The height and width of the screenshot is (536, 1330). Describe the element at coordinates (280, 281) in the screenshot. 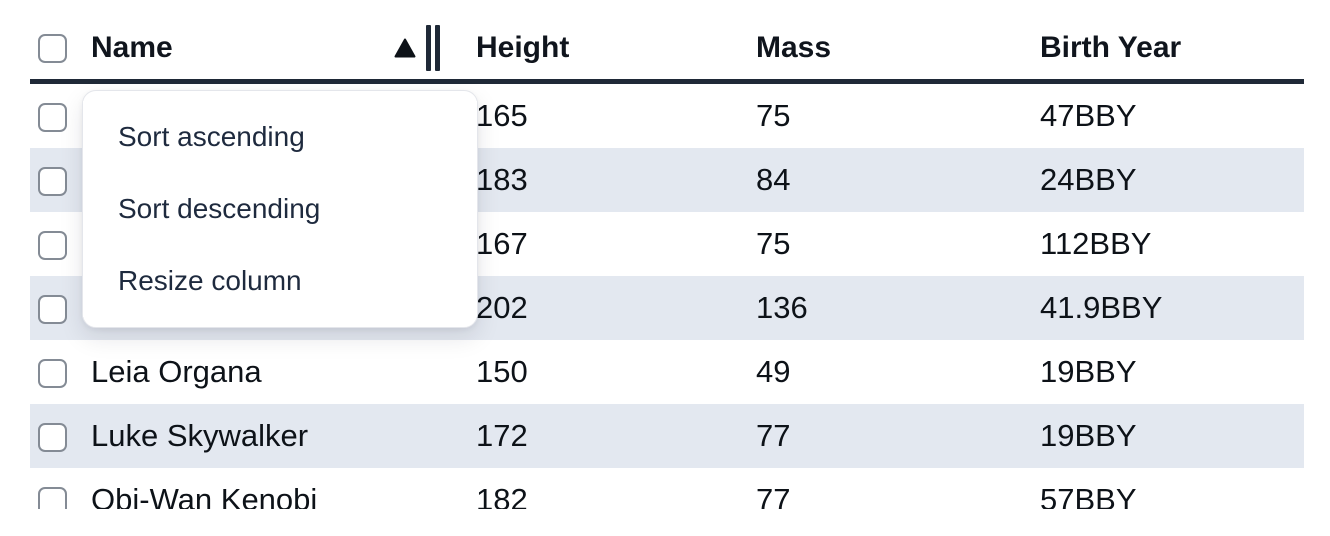

I see `menu-item-resize-column: Resize column` at that location.